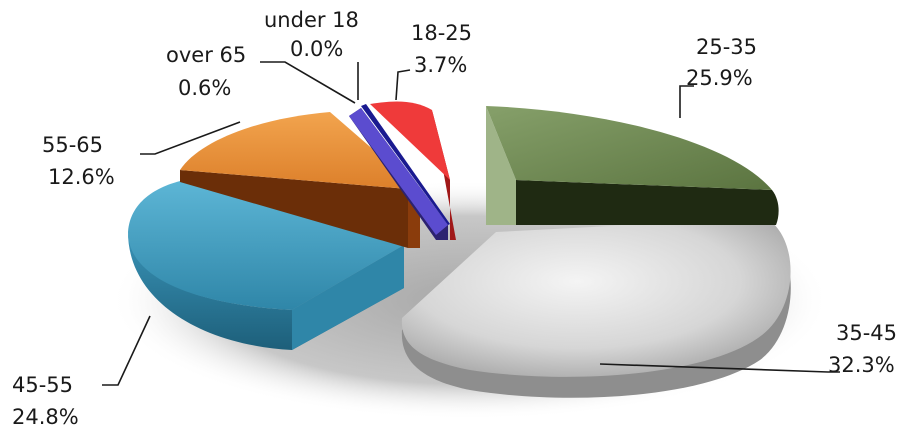 This screenshot has width=924, height=435. What do you see at coordinates (441, 49) in the screenshot?
I see `label-18-25: 18-25 3.7%` at bounding box center [441, 49].